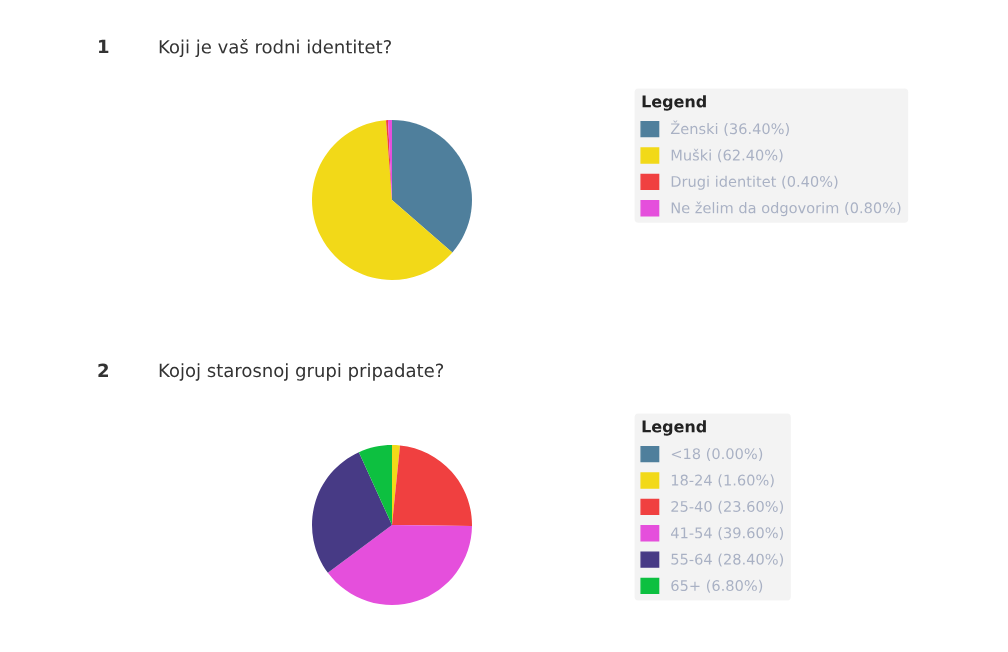 Image resolution: width=1008 pixels, height=652 pixels. I want to click on legend-label: 25-40 (23.60%), so click(727, 507).